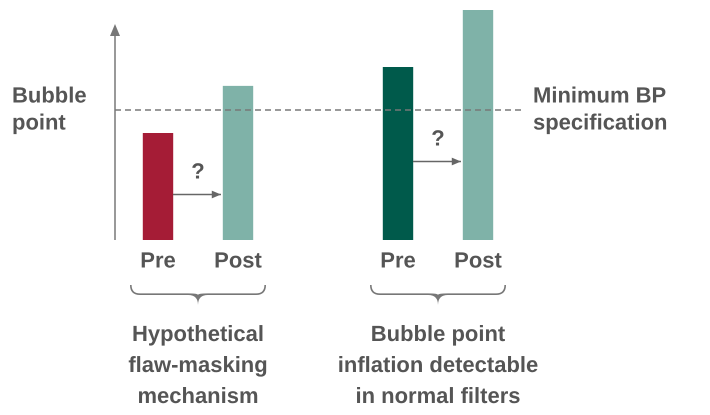  Describe the element at coordinates (49, 108) in the screenshot. I see `y-axis-title: Bubble point` at that location.